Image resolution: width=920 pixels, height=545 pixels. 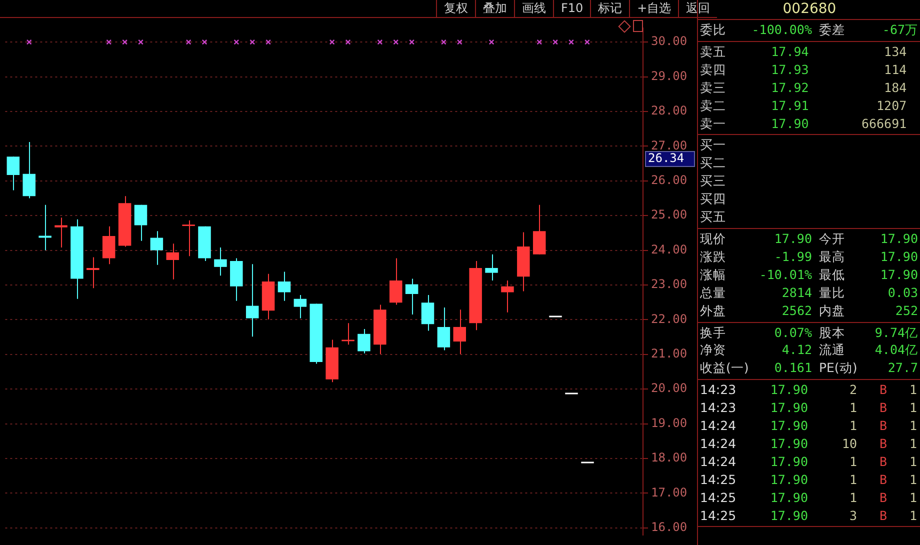 I want to click on y-tick-label: 20.00, so click(x=669, y=388).